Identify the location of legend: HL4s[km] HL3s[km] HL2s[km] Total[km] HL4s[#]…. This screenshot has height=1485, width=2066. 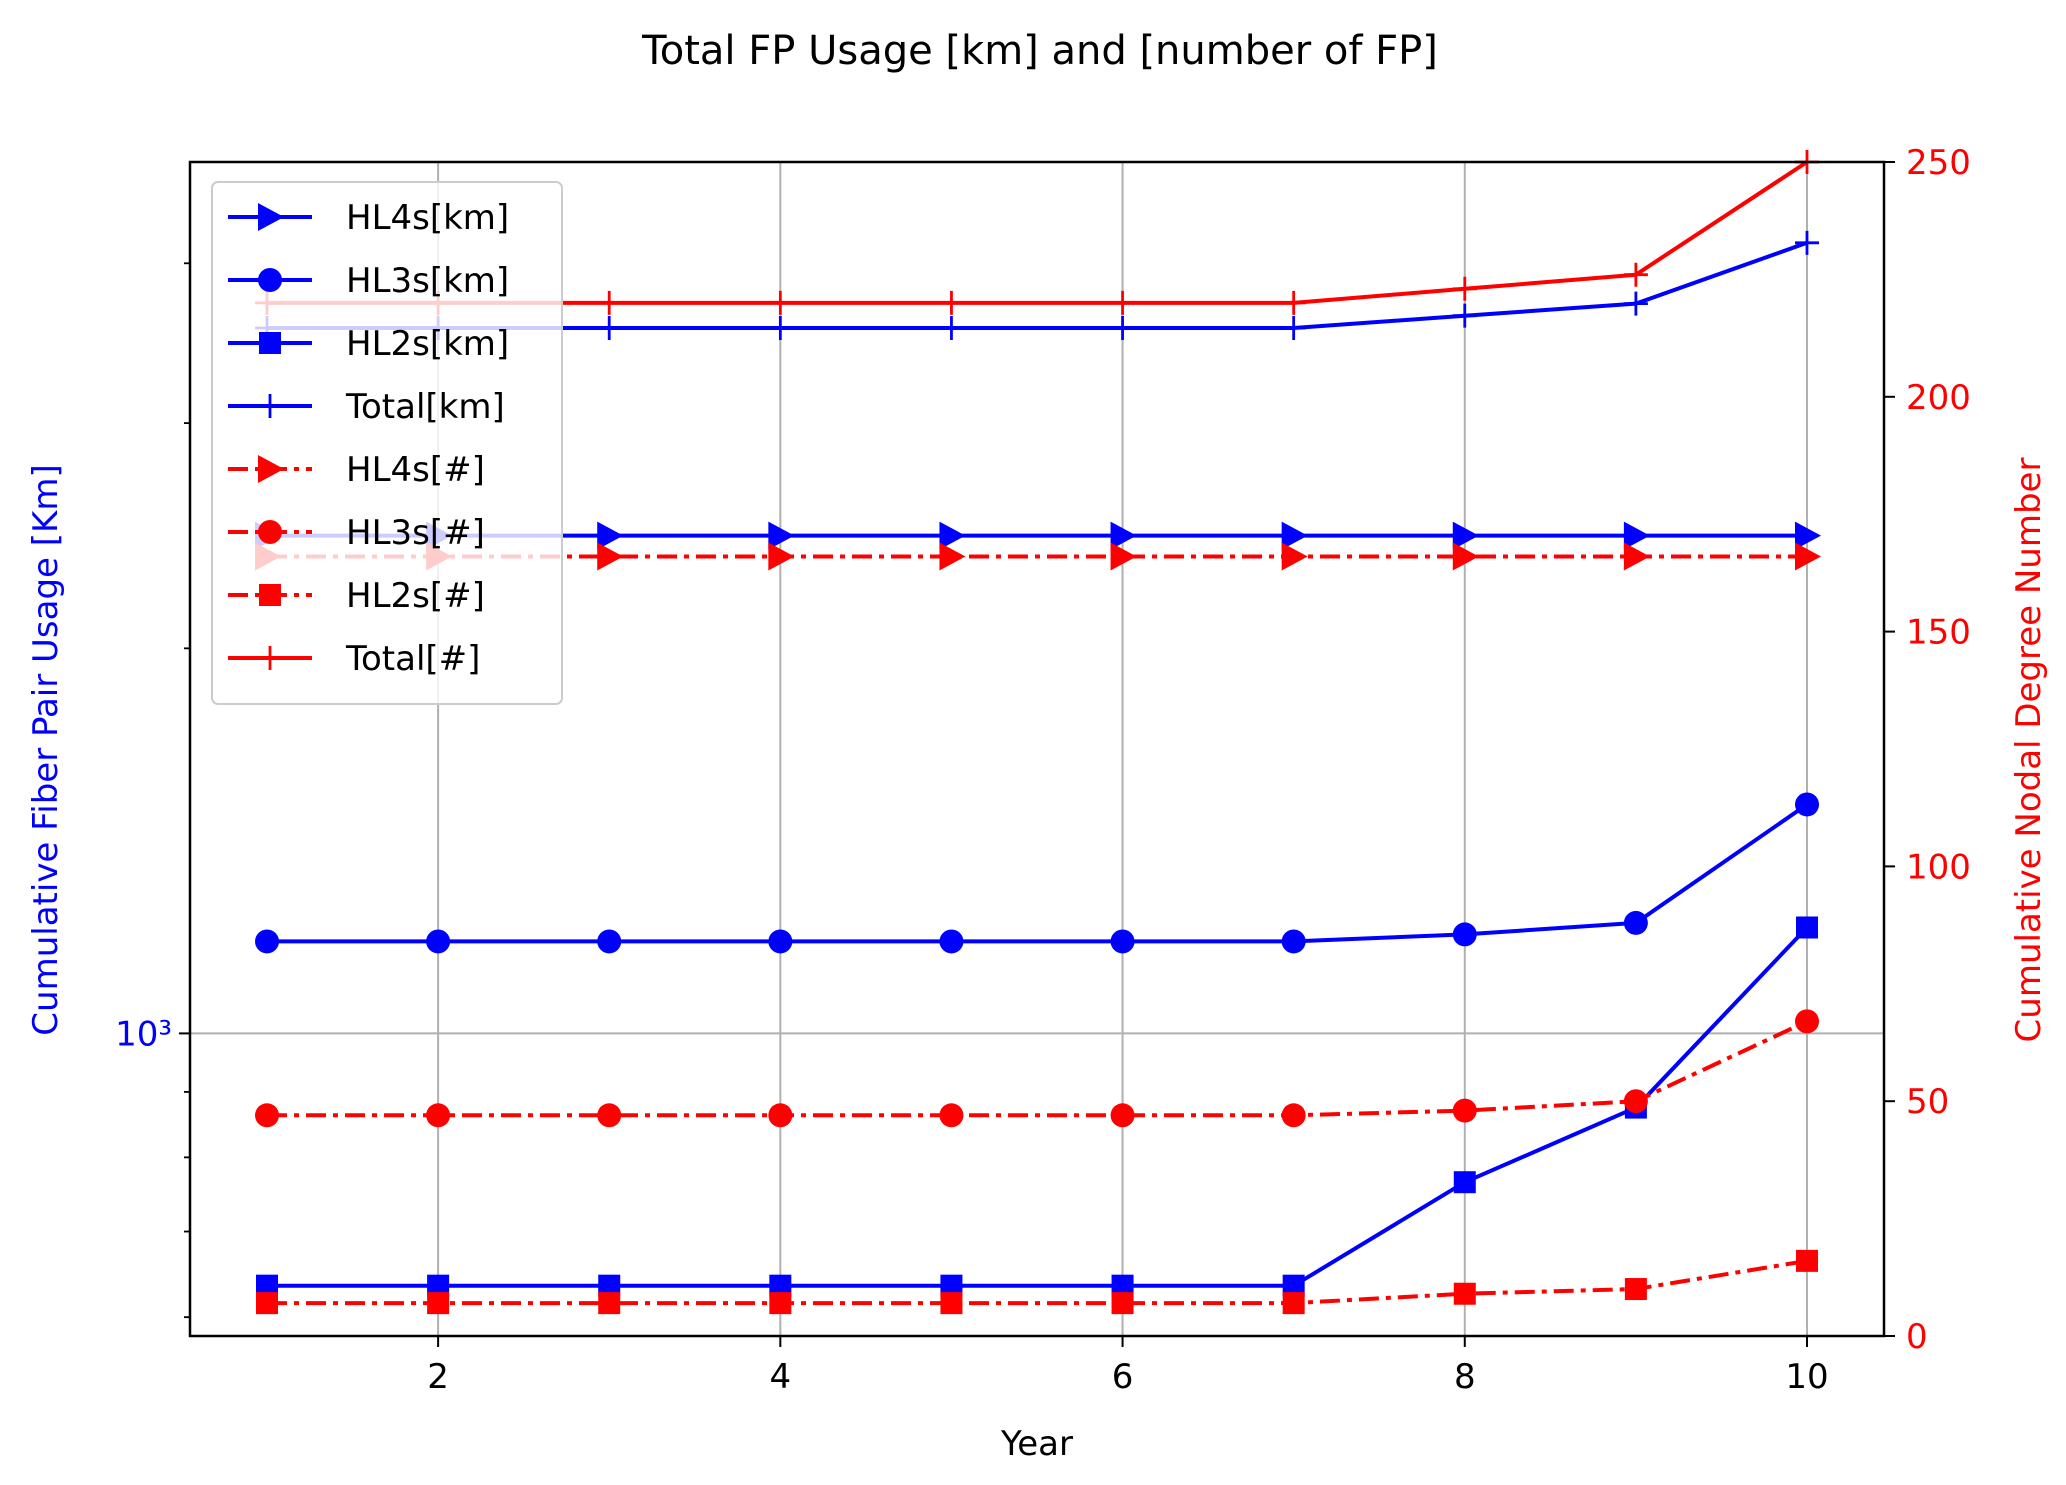
(387, 443).